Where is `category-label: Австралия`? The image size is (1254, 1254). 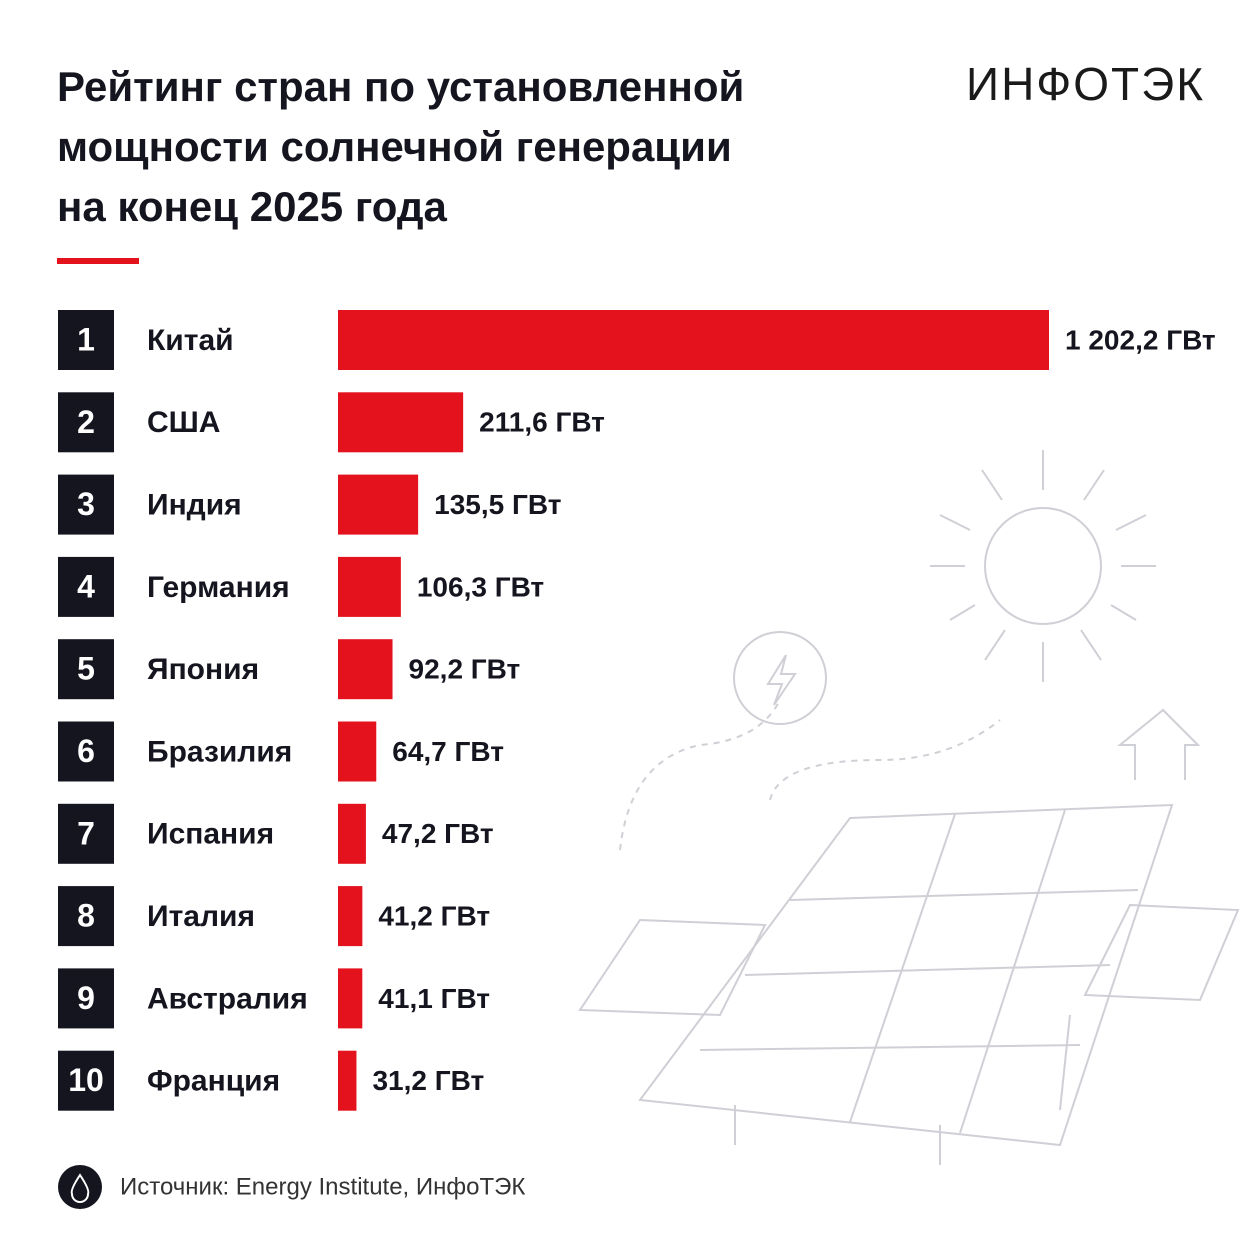 category-label: Австралия is located at coordinates (227, 998).